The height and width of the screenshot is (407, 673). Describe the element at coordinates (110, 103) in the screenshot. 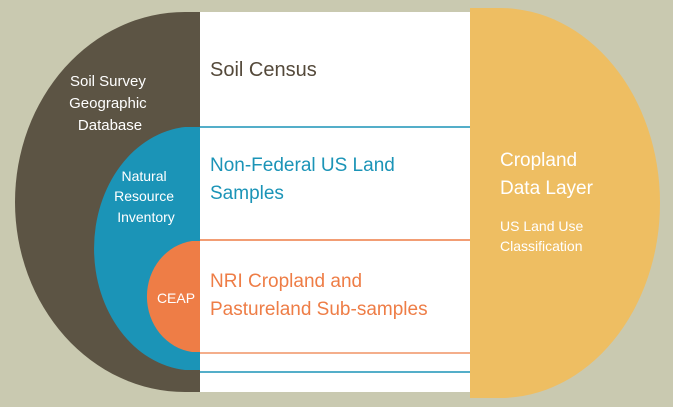

I see `soil-survey-label: Soil Survey Geographic Database` at that location.